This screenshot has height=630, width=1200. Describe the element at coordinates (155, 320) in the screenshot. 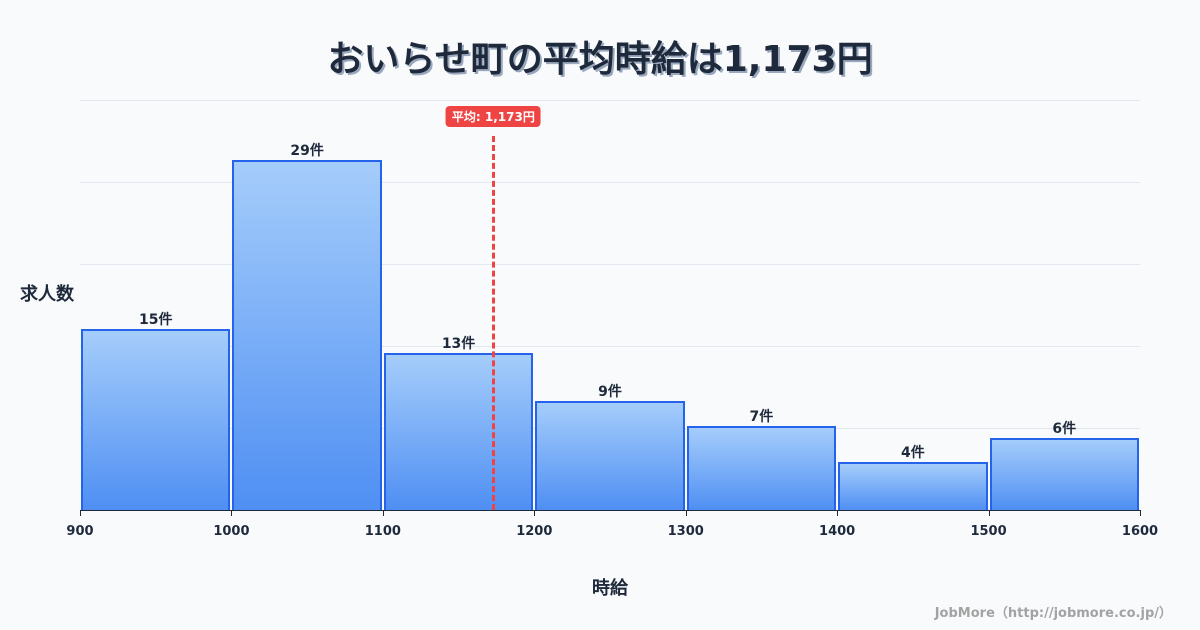

I see `bar-value-label: 15件` at that location.